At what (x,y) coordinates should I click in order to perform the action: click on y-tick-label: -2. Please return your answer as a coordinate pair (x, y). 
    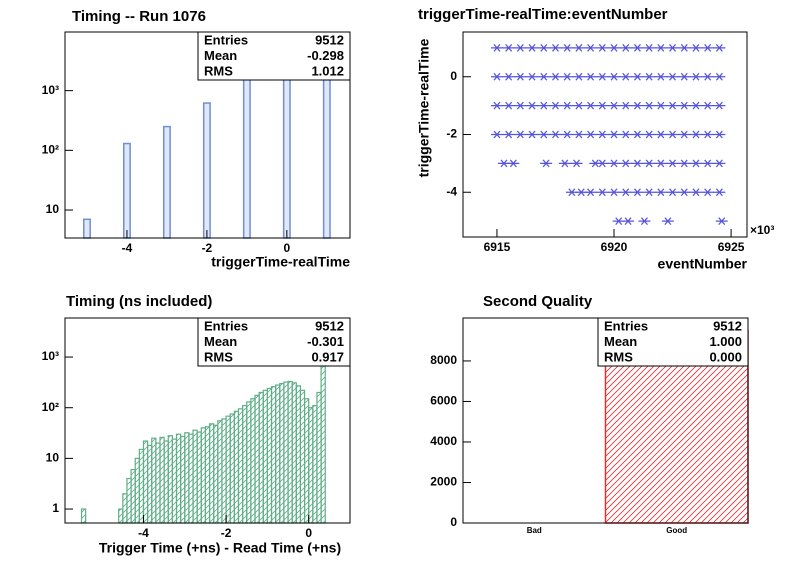
    Looking at the image, I should click on (451, 134).